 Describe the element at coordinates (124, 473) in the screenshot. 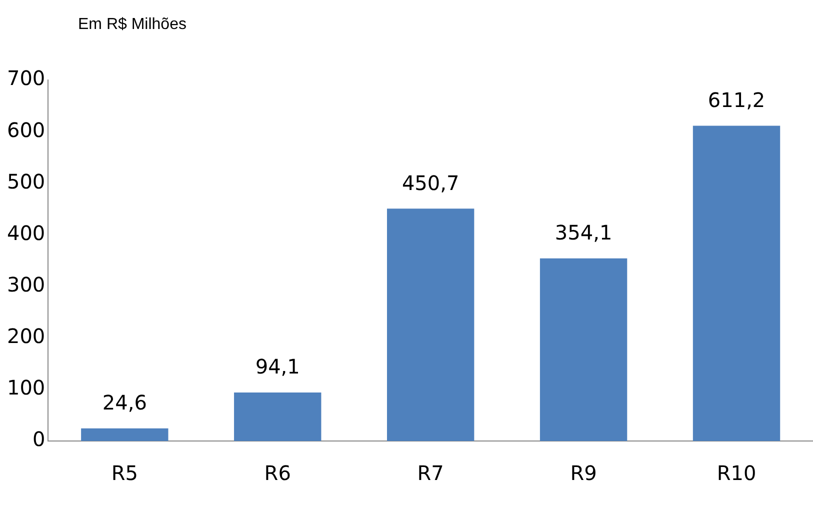

I see `x-tick-label: R5` at that location.